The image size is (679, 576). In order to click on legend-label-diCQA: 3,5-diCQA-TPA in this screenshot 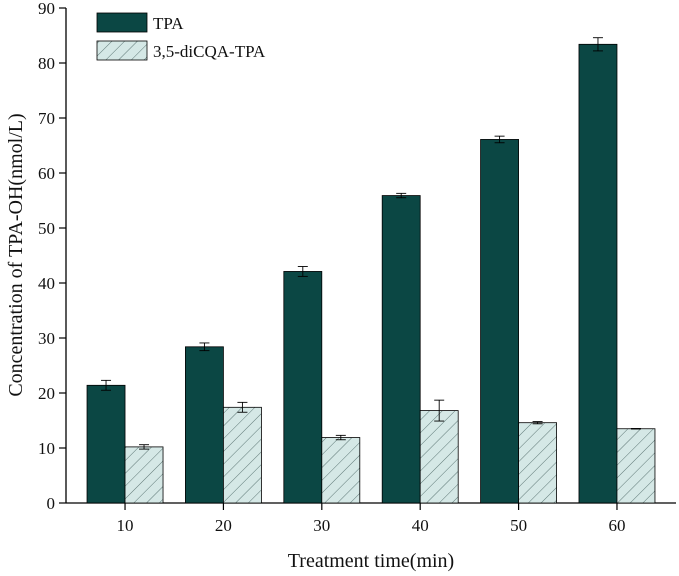, I will do `click(209, 51)`.